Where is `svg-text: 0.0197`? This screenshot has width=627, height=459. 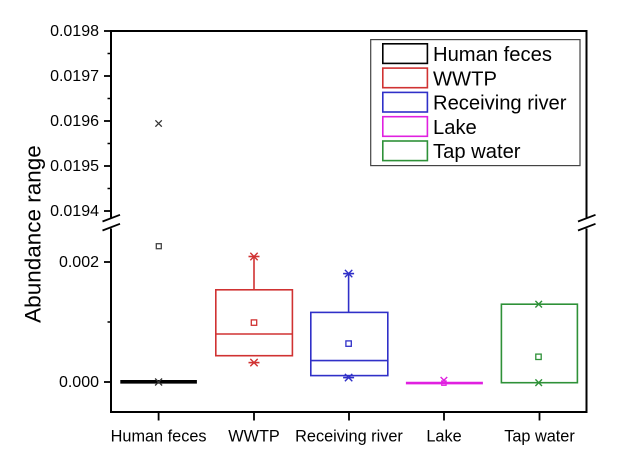 svg-text: 0.0197 is located at coordinates (74, 76).